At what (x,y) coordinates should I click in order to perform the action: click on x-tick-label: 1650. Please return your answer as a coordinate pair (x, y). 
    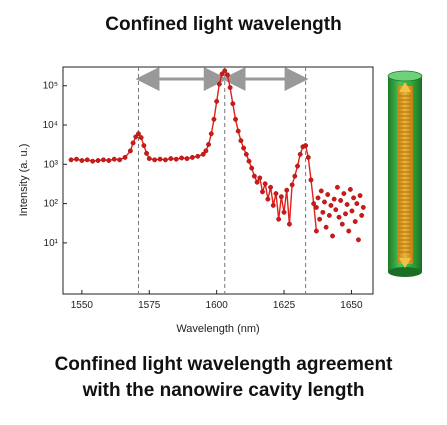
    Looking at the image, I should click on (351, 305).